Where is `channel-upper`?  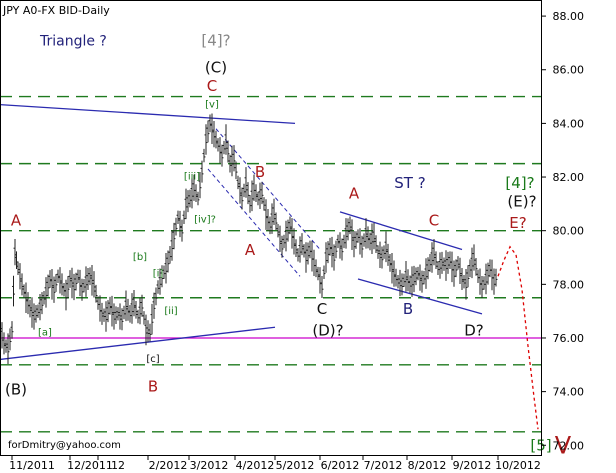 channel-upper is located at coordinates (268, 189).